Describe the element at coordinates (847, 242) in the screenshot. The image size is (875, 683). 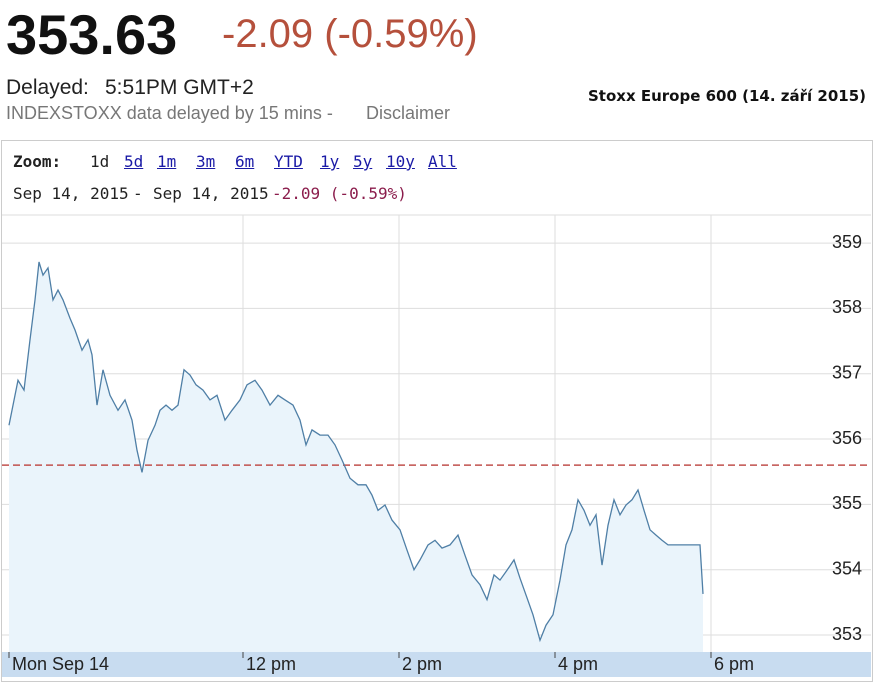
I see `y-tick-label: 359` at that location.